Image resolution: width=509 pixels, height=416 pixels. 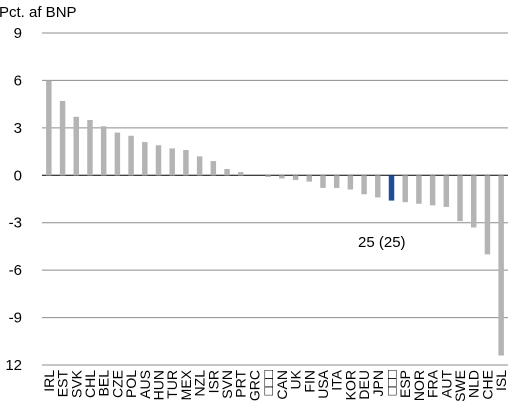 I want to click on x-category-label: JPN, so click(x=378, y=383).